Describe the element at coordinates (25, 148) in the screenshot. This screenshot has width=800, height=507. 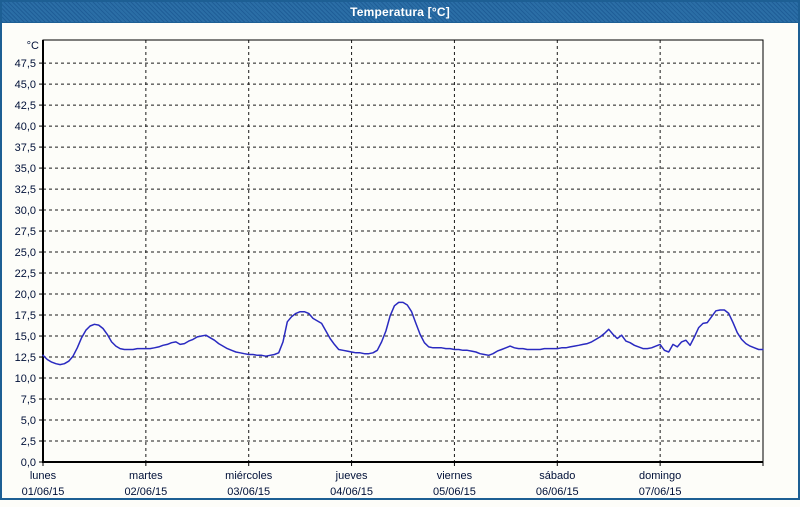
I see `y-tick-label: 37,5` at that location.